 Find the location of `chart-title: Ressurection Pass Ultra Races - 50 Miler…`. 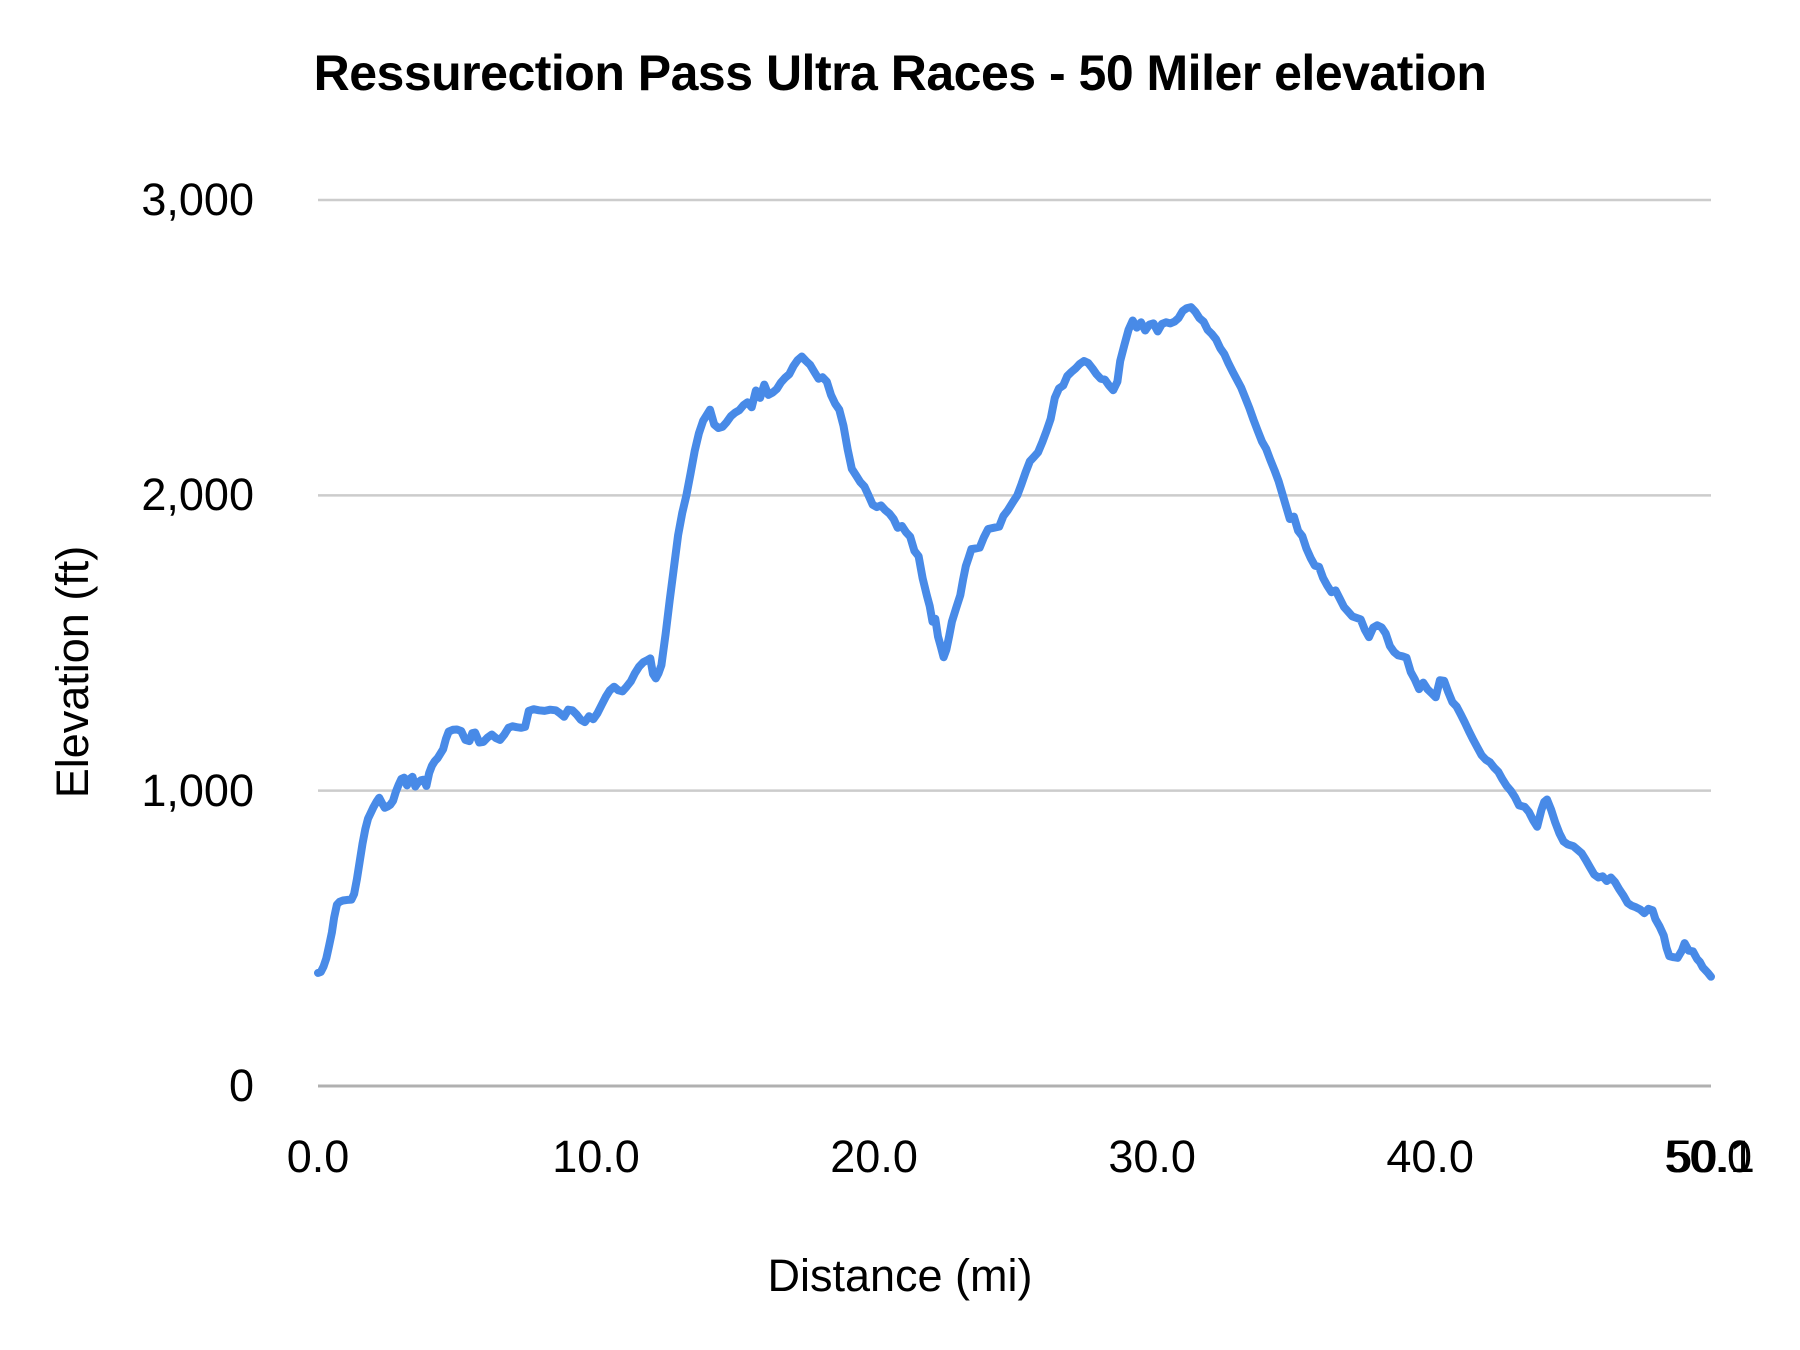

chart-title: Ressurection Pass Ultra Races - 50 Miler… is located at coordinates (900, 73).